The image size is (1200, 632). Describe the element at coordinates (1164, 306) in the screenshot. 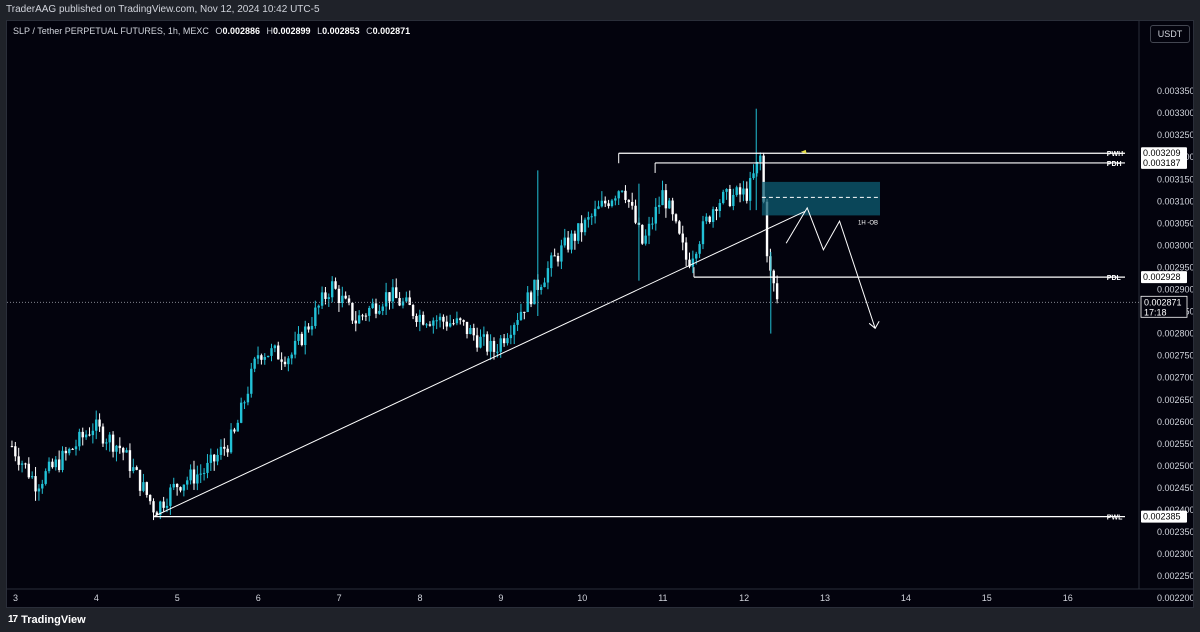

I see `current-price-tag` at that location.